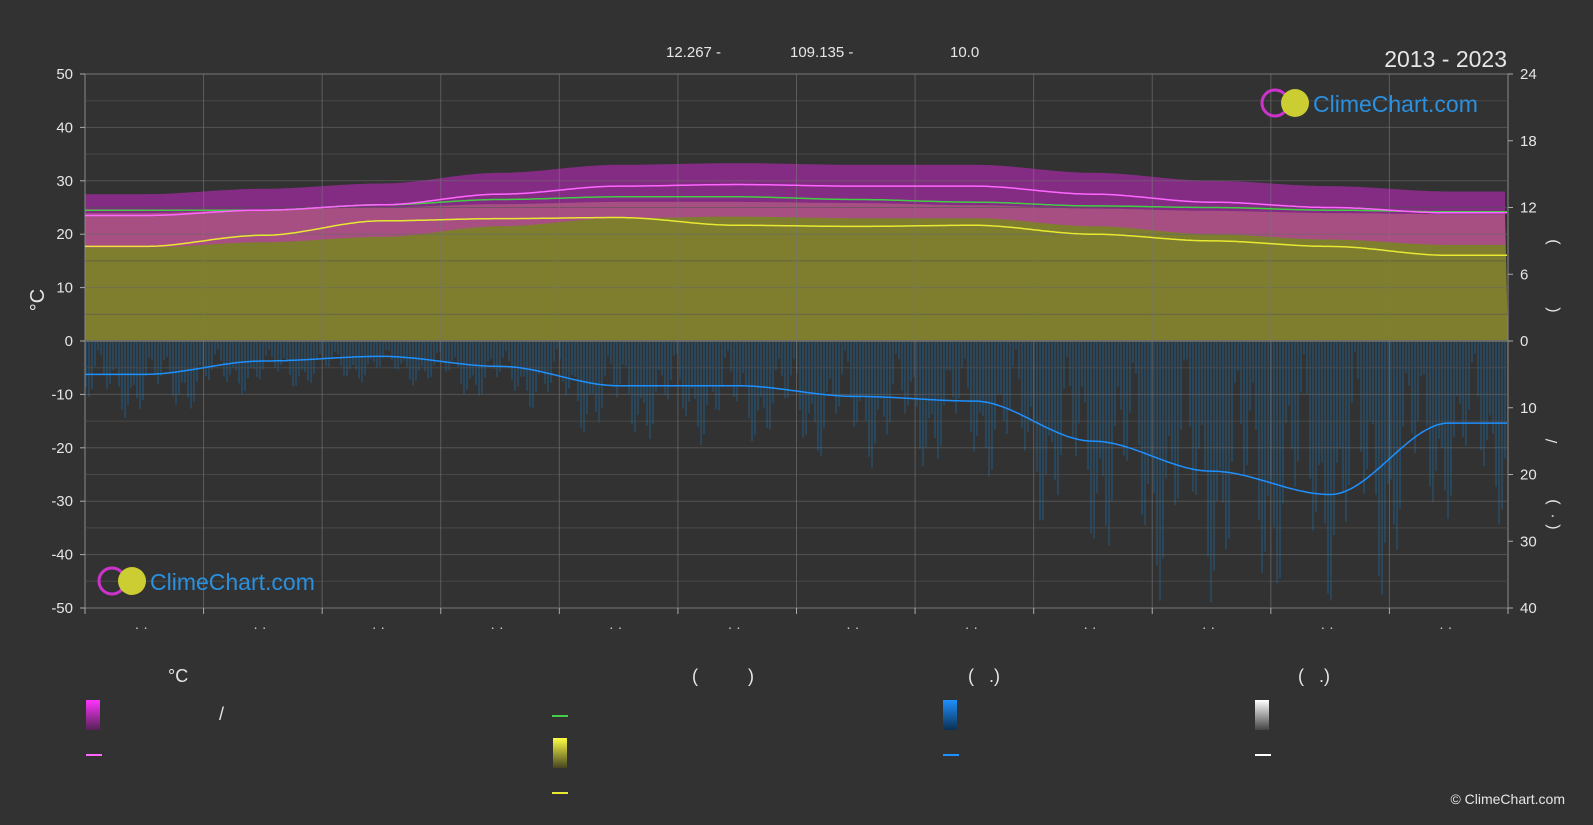 The width and height of the screenshot is (1593, 825). Describe the element at coordinates (1507, 799) in the screenshot. I see `copyright-text: © ClimeChart.com` at that location.